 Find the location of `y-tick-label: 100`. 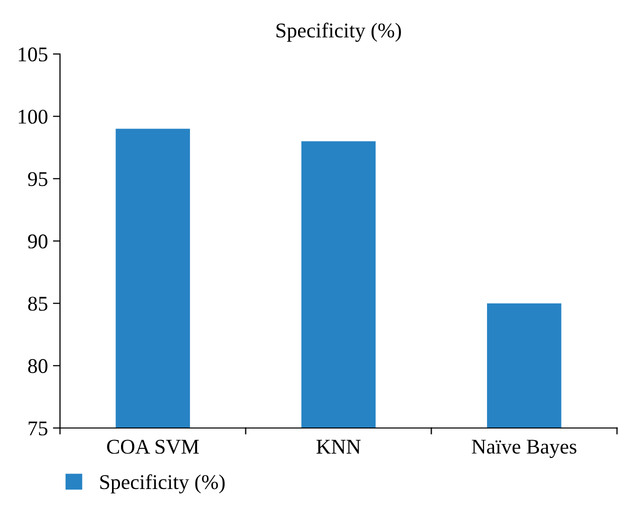

y-tick-label: 100 is located at coordinates (33, 117).